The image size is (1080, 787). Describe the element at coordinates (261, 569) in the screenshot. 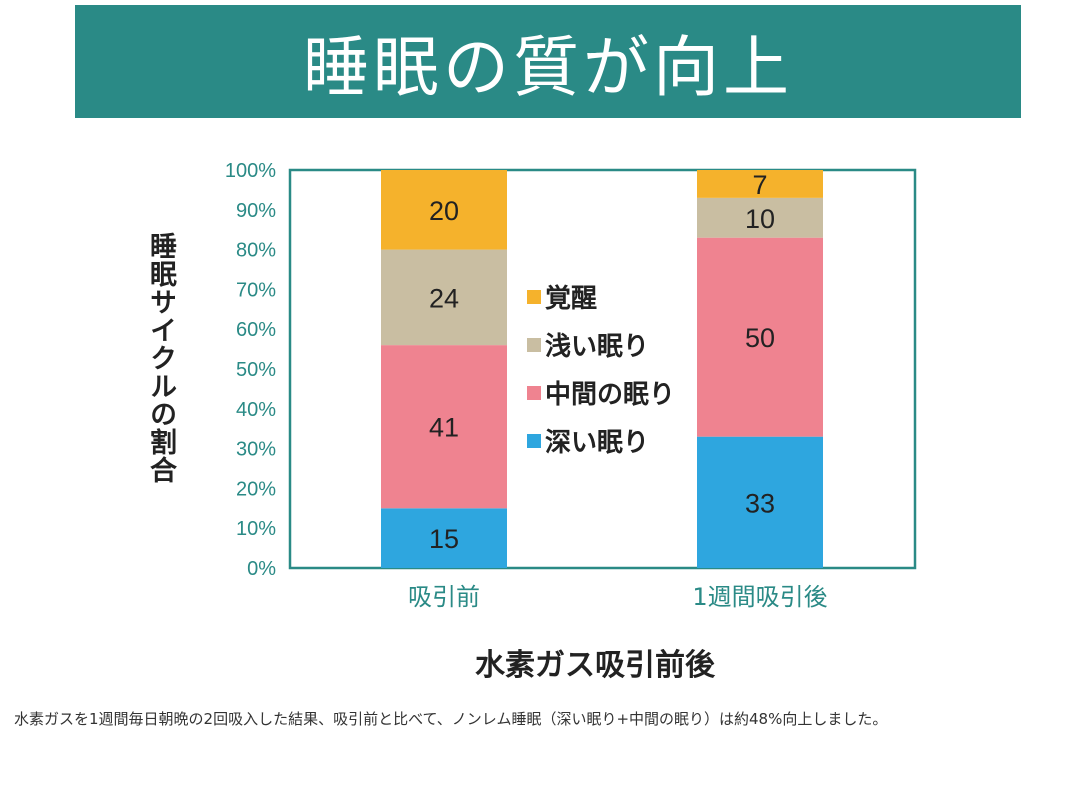

I see `y-tick-label: 0%` at that location.